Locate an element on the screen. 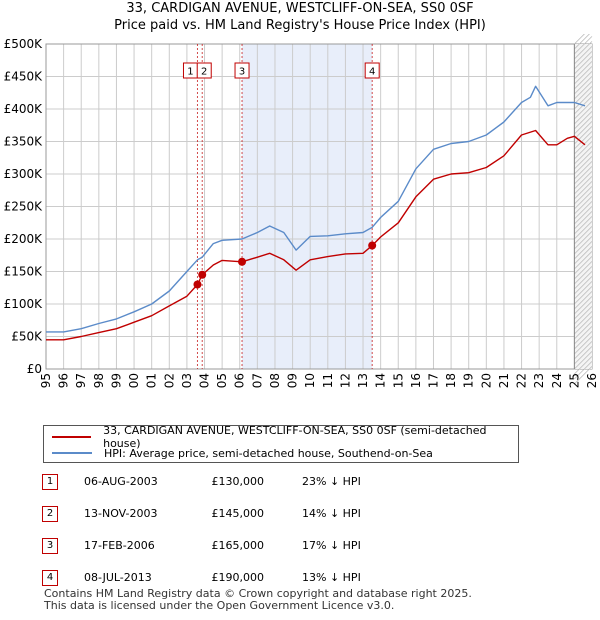  x-tick-label: 2012 is located at coordinates (345, 381).